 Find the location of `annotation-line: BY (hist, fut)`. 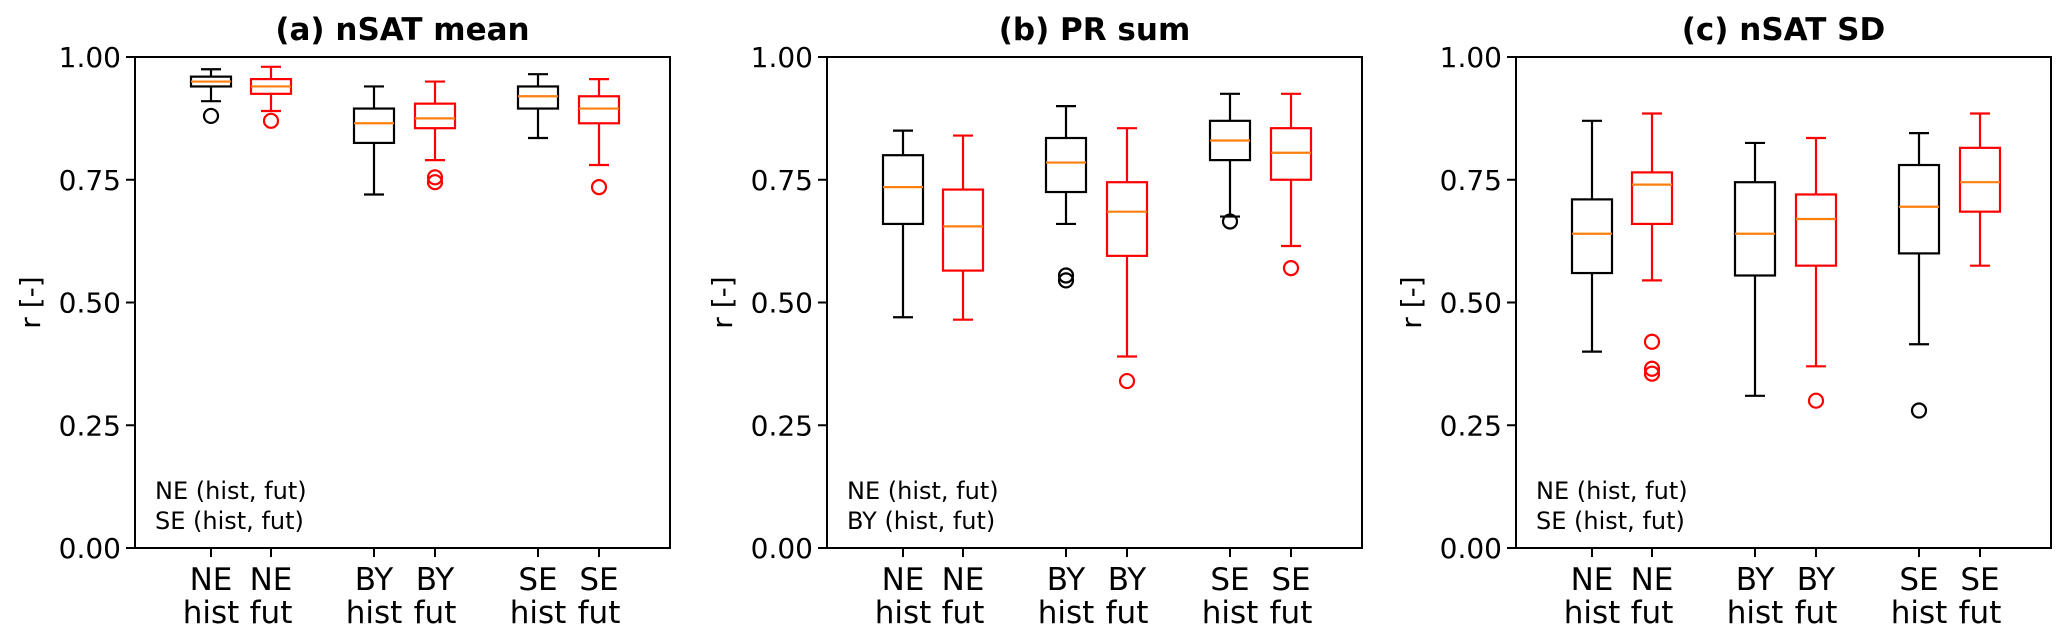

annotation-line: BY (hist, fut) is located at coordinates (921, 521).